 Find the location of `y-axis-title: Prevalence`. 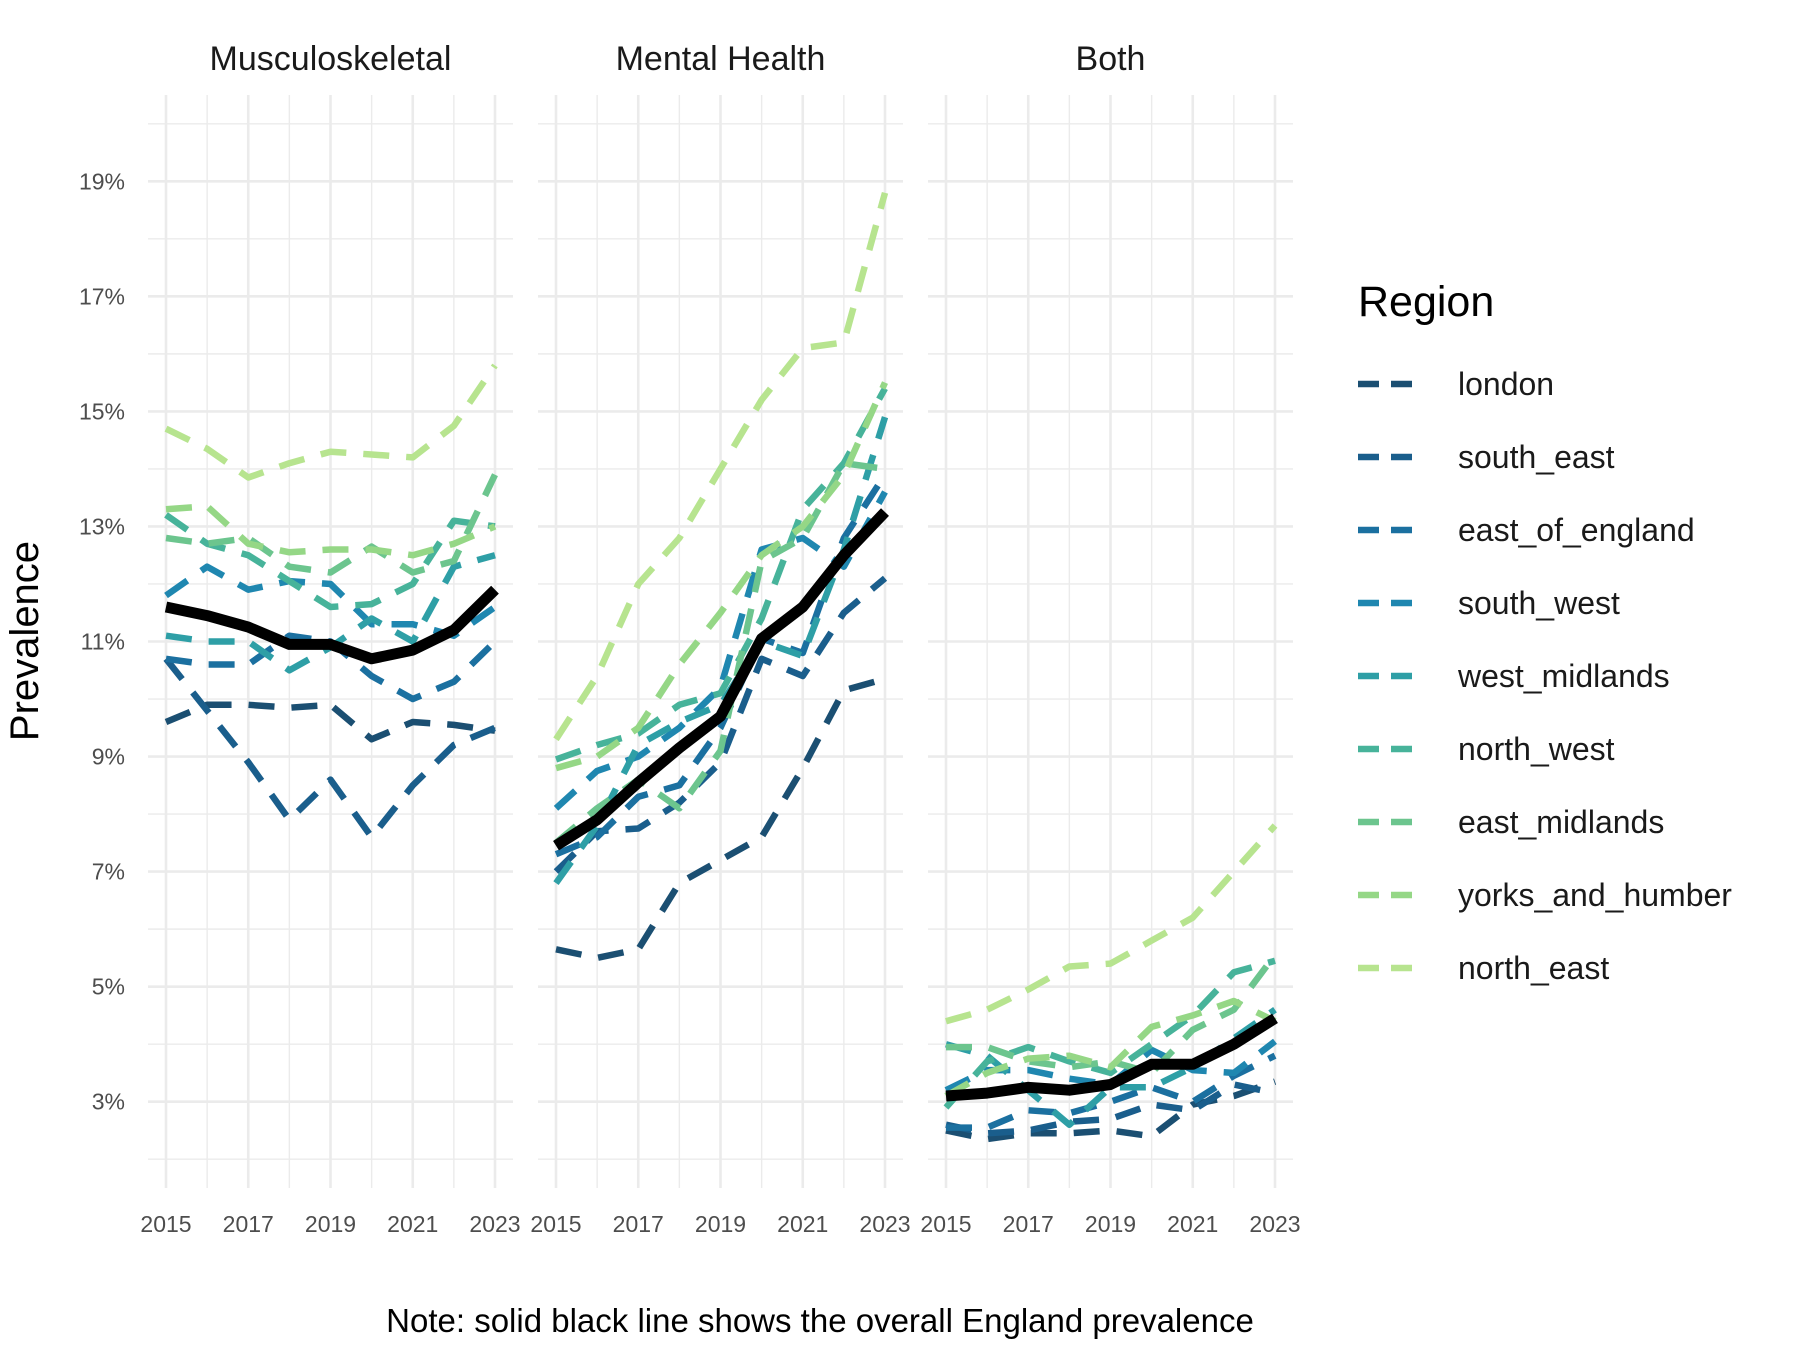

y-axis-title: Prevalence is located at coordinates (25, 641).